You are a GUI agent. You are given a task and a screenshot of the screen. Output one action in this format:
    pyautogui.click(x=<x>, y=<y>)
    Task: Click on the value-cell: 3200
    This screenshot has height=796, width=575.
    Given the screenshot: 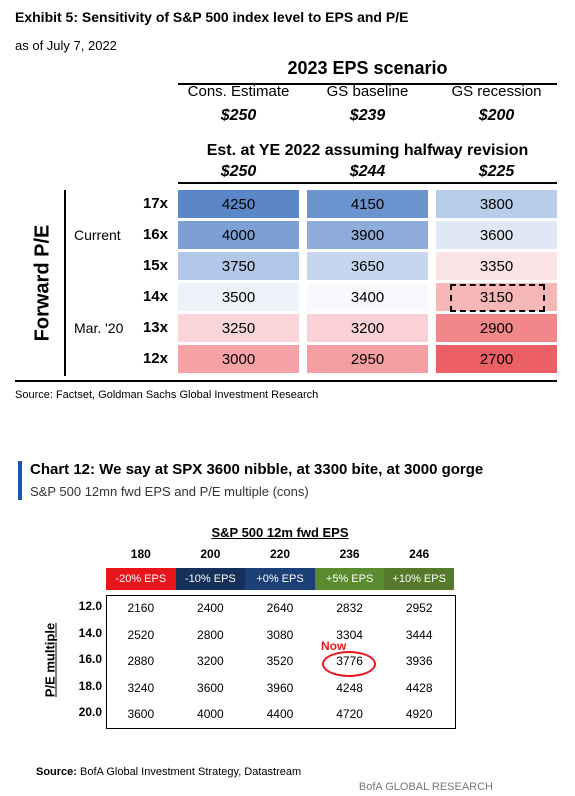 What is the action you would take?
    pyautogui.click(x=210, y=661)
    